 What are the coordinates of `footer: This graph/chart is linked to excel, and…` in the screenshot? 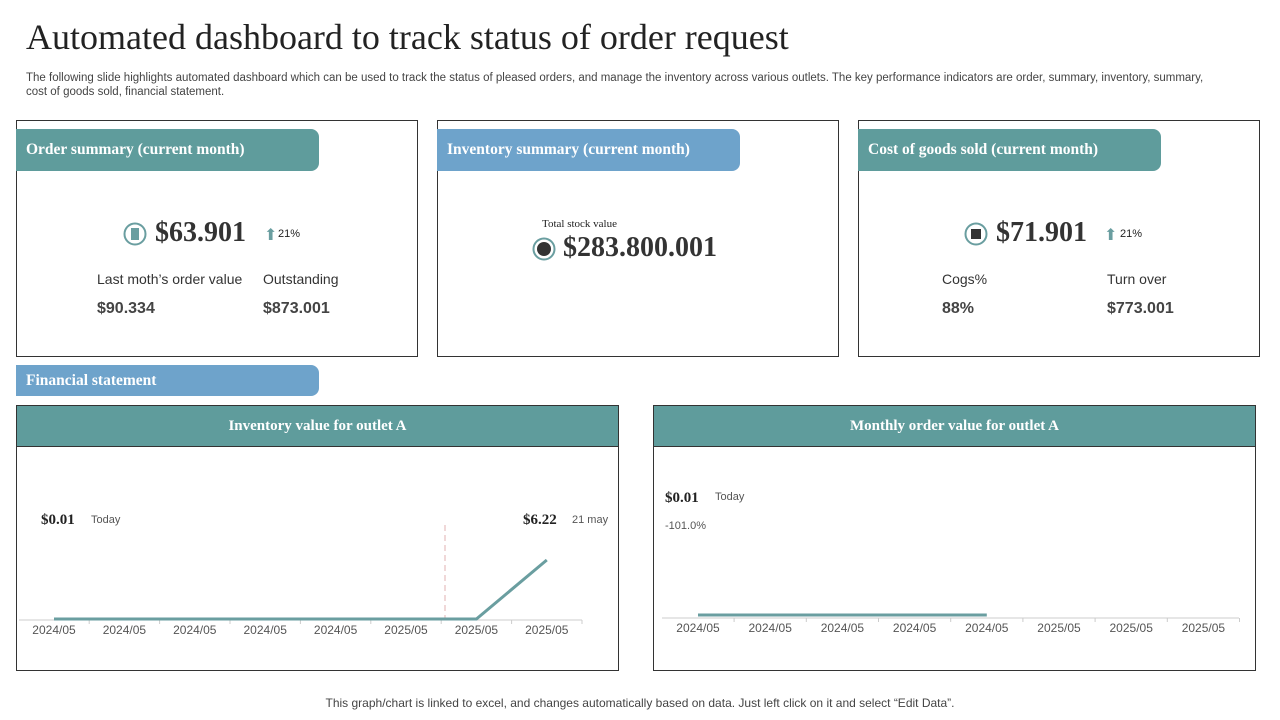 It's located at (640, 703).